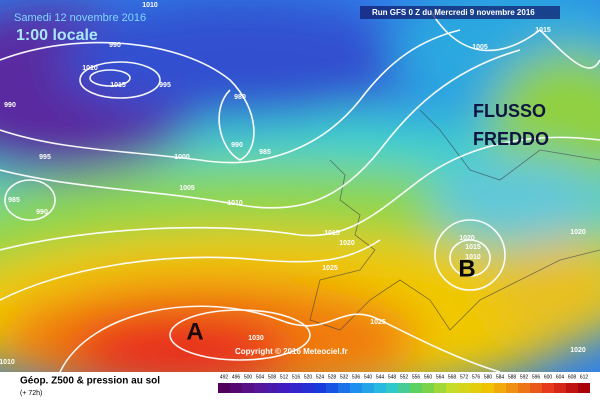 This screenshot has height=405, width=600. What do you see at coordinates (500, 377) in the screenshot?
I see `scale-label: 584` at bounding box center [500, 377].